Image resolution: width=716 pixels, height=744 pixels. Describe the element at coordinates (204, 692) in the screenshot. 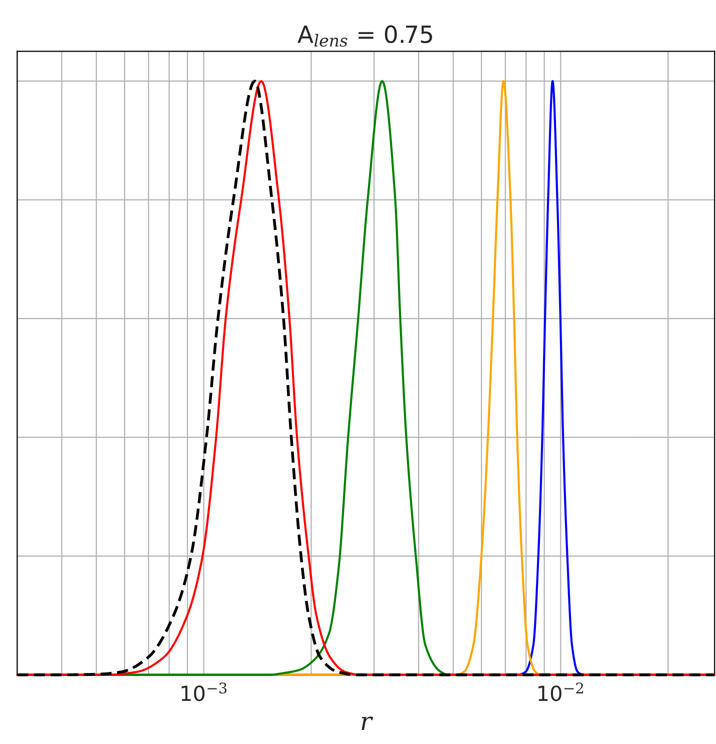

I see `x-tick-label: 10$^{−3}$` at that location.